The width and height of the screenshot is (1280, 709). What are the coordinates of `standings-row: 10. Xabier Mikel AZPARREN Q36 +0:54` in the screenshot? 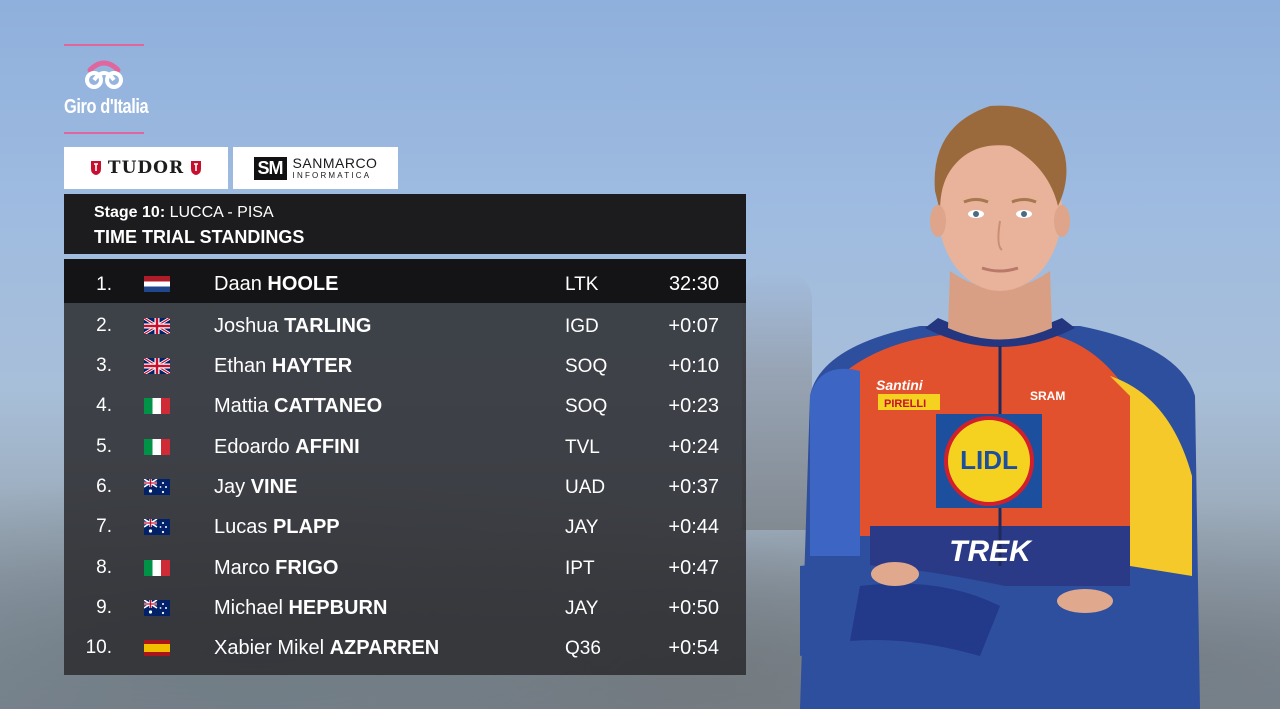 It's located at (405, 647).